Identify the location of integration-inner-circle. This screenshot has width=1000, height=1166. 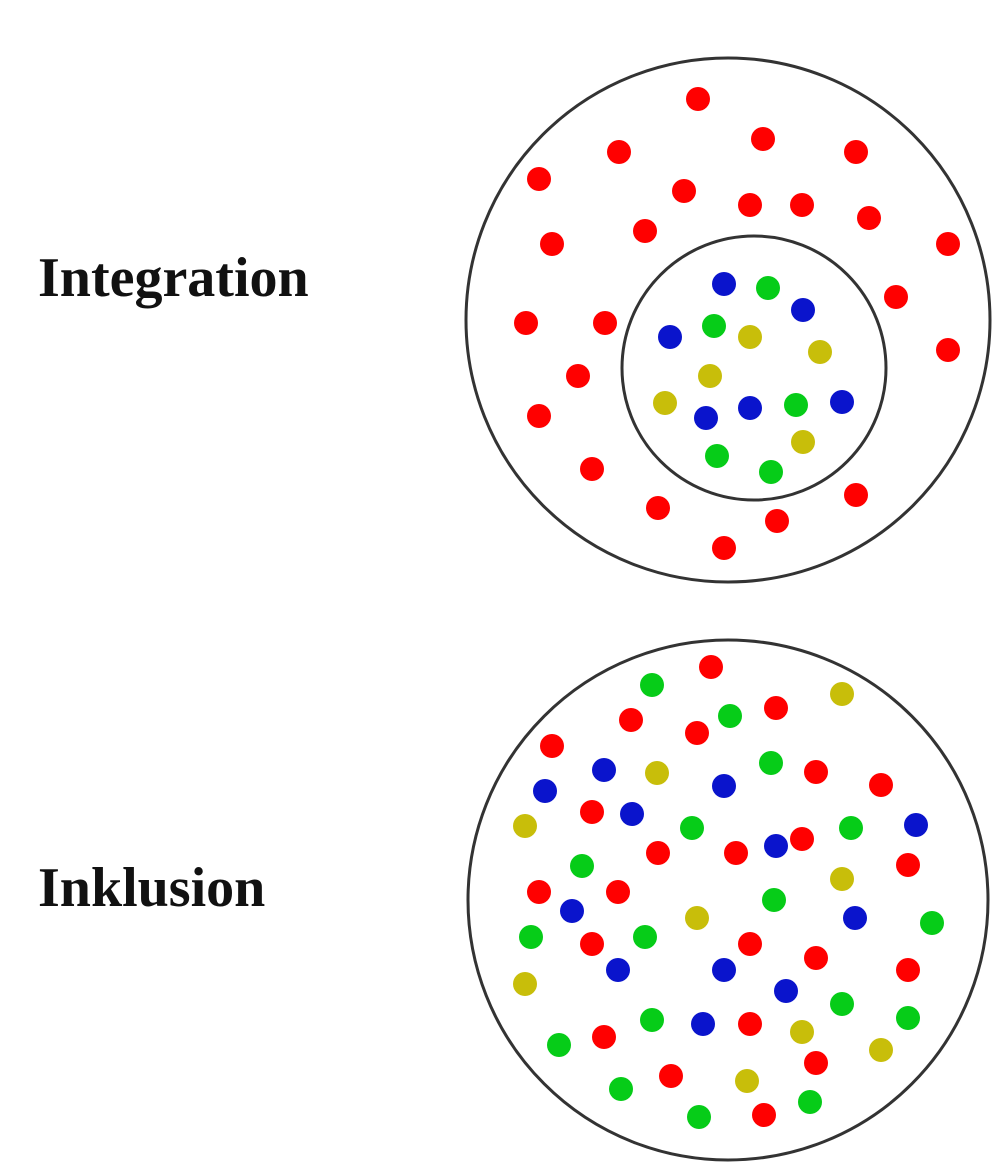
(754, 368).